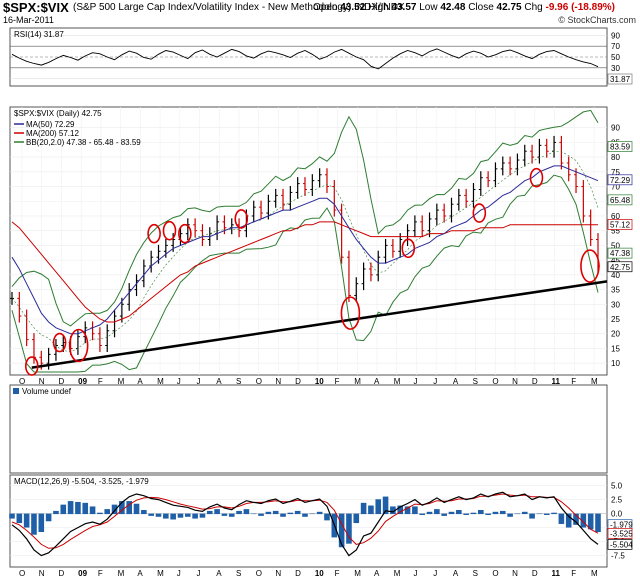 The image size is (640, 580). What do you see at coordinates (36, 7) in the screenshot?
I see `symbol-title: $SPX:$VIX` at bounding box center [36, 7].